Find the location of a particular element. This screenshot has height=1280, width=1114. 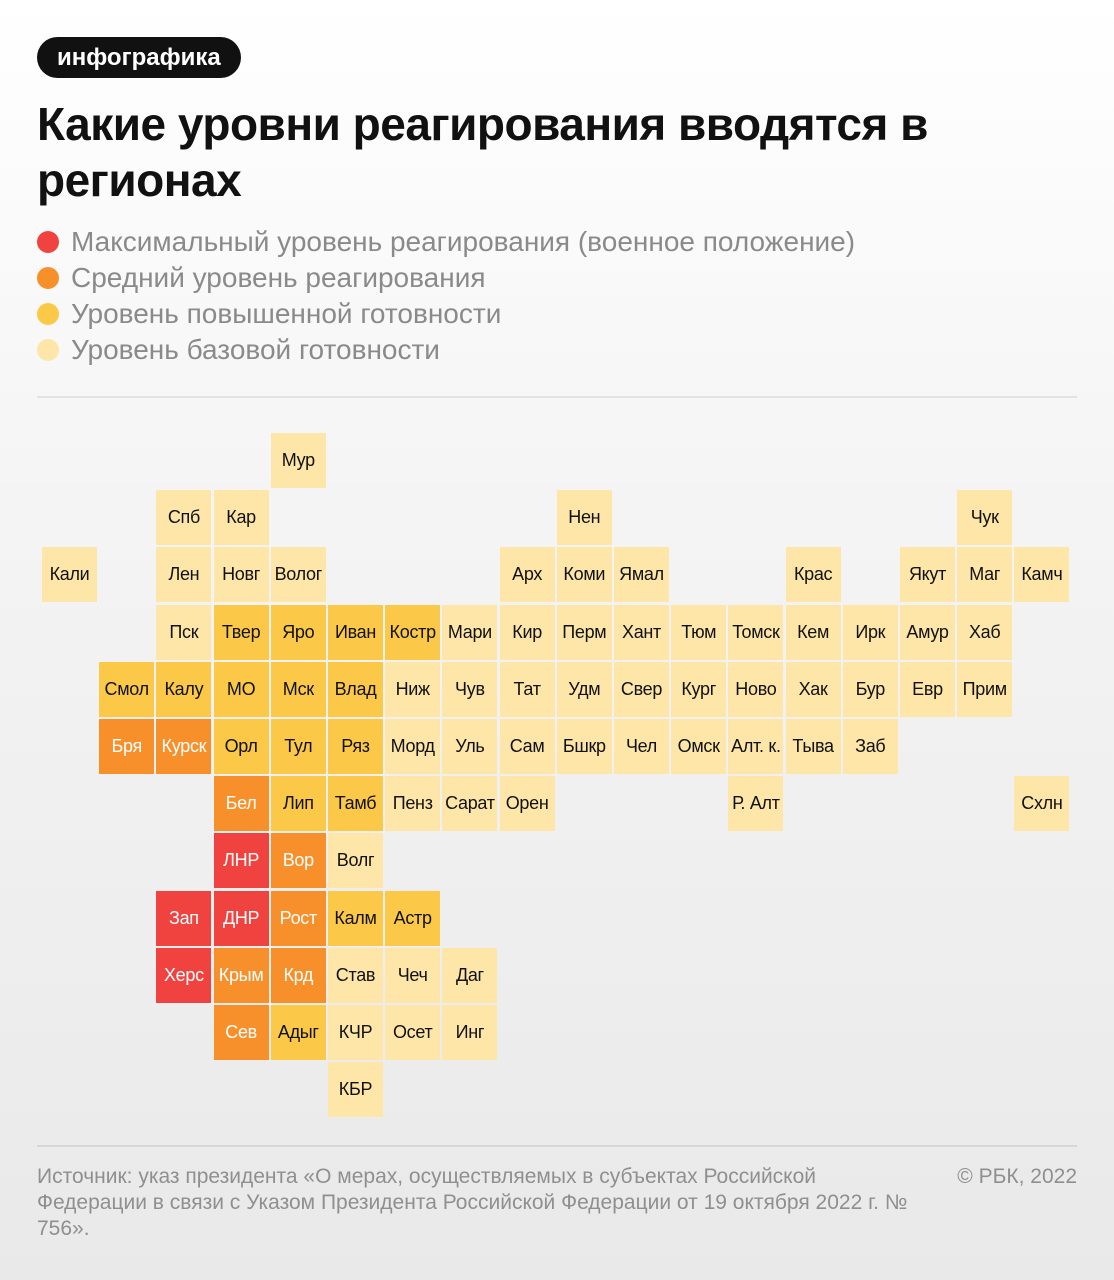

legend-dot-base is located at coordinates (48, 350).